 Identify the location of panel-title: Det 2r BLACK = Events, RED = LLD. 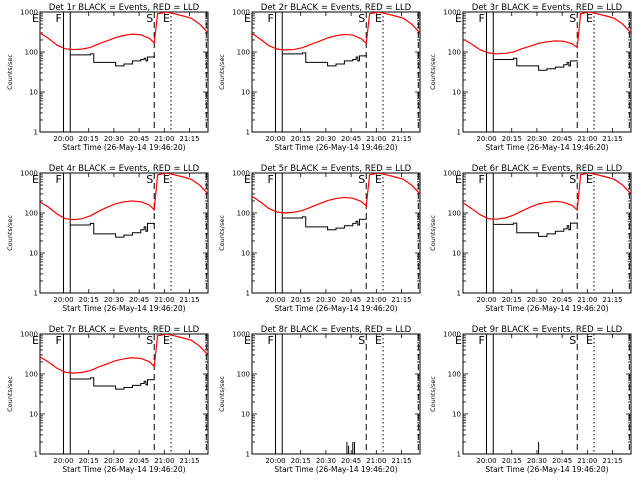
(336, 8).